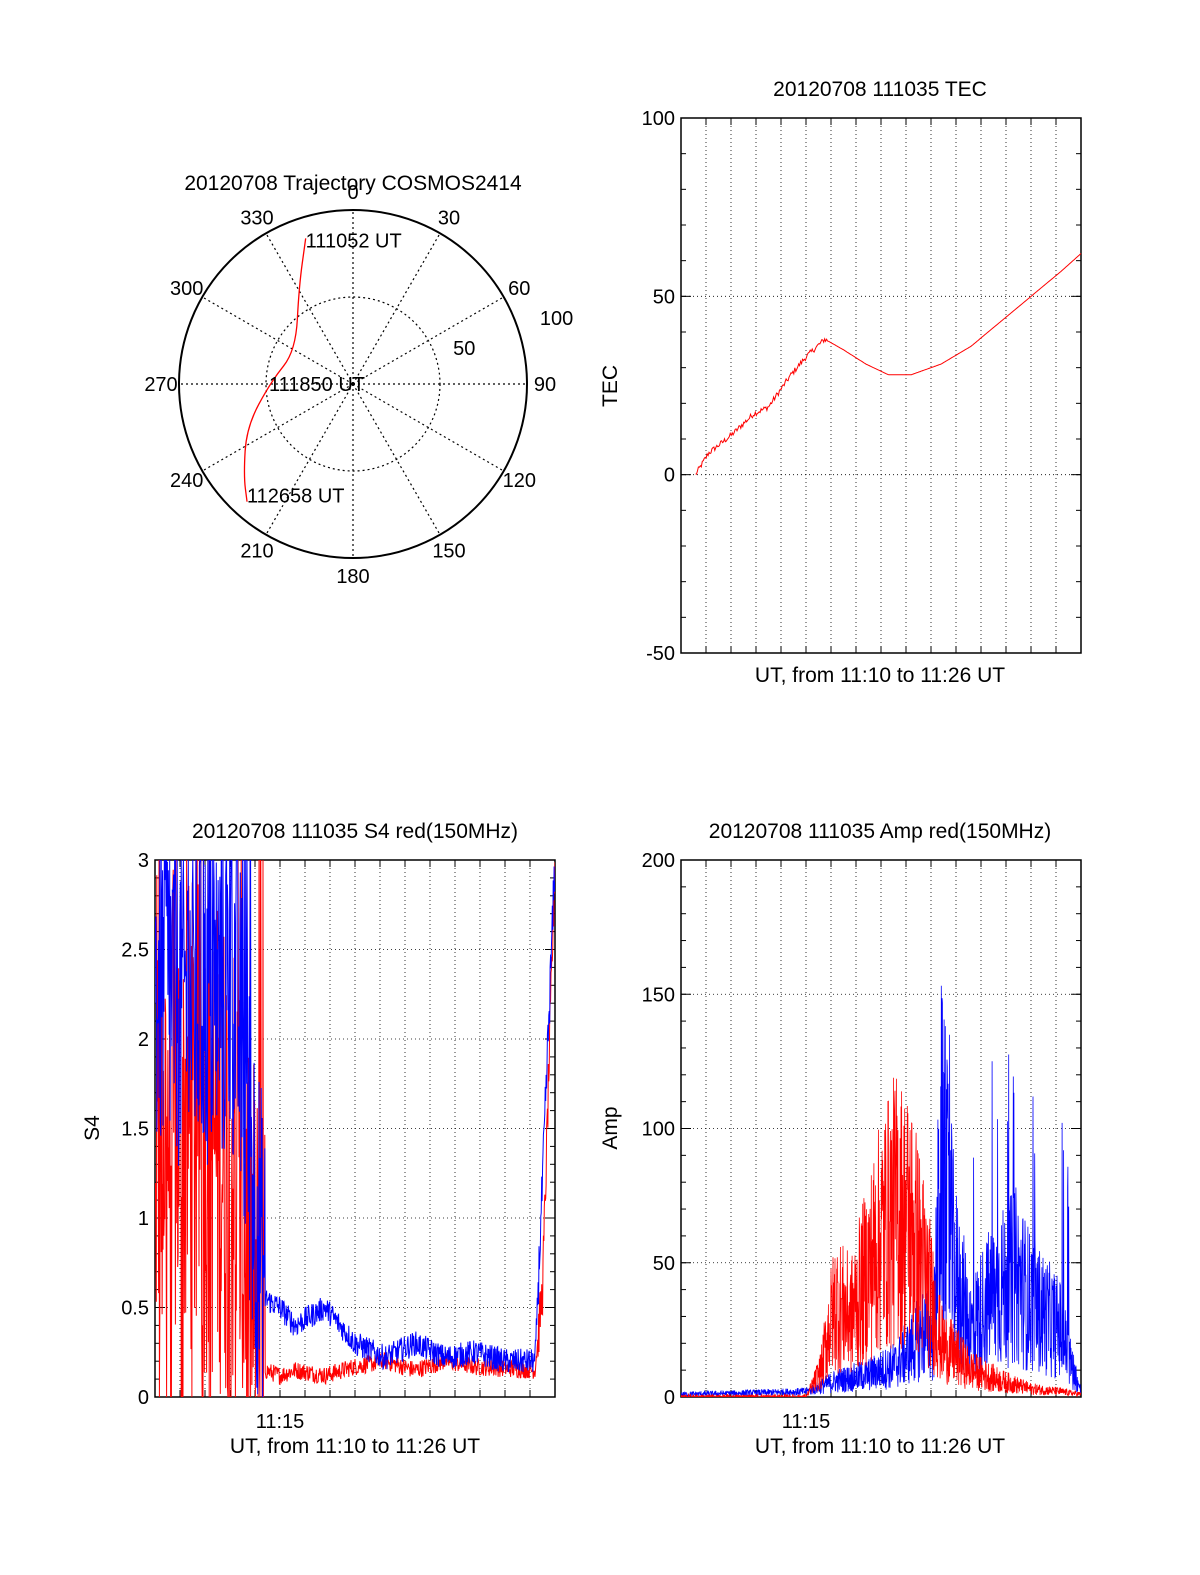  What do you see at coordinates (160, 385) in the screenshot?
I see `polar-angle-tick-label: 270` at bounding box center [160, 385].